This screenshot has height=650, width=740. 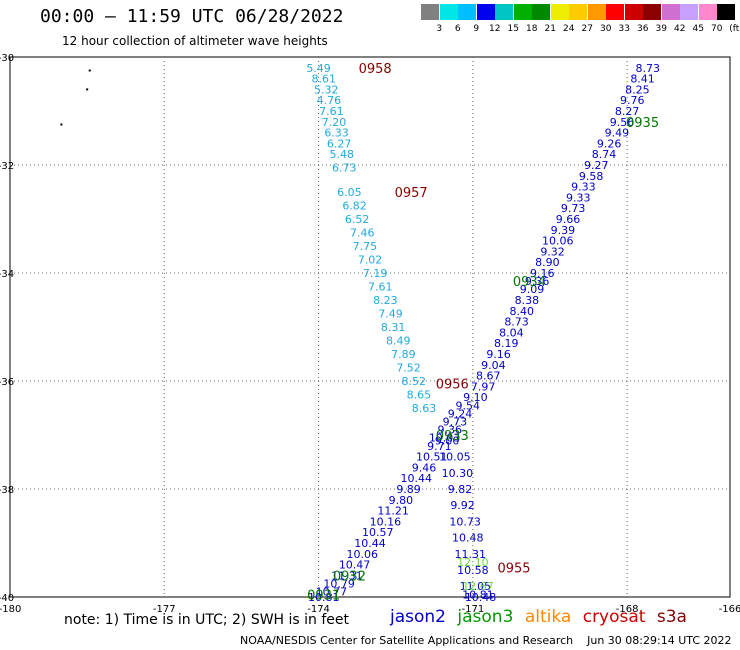 I want to click on legend-altika: altika, so click(x=548, y=617).